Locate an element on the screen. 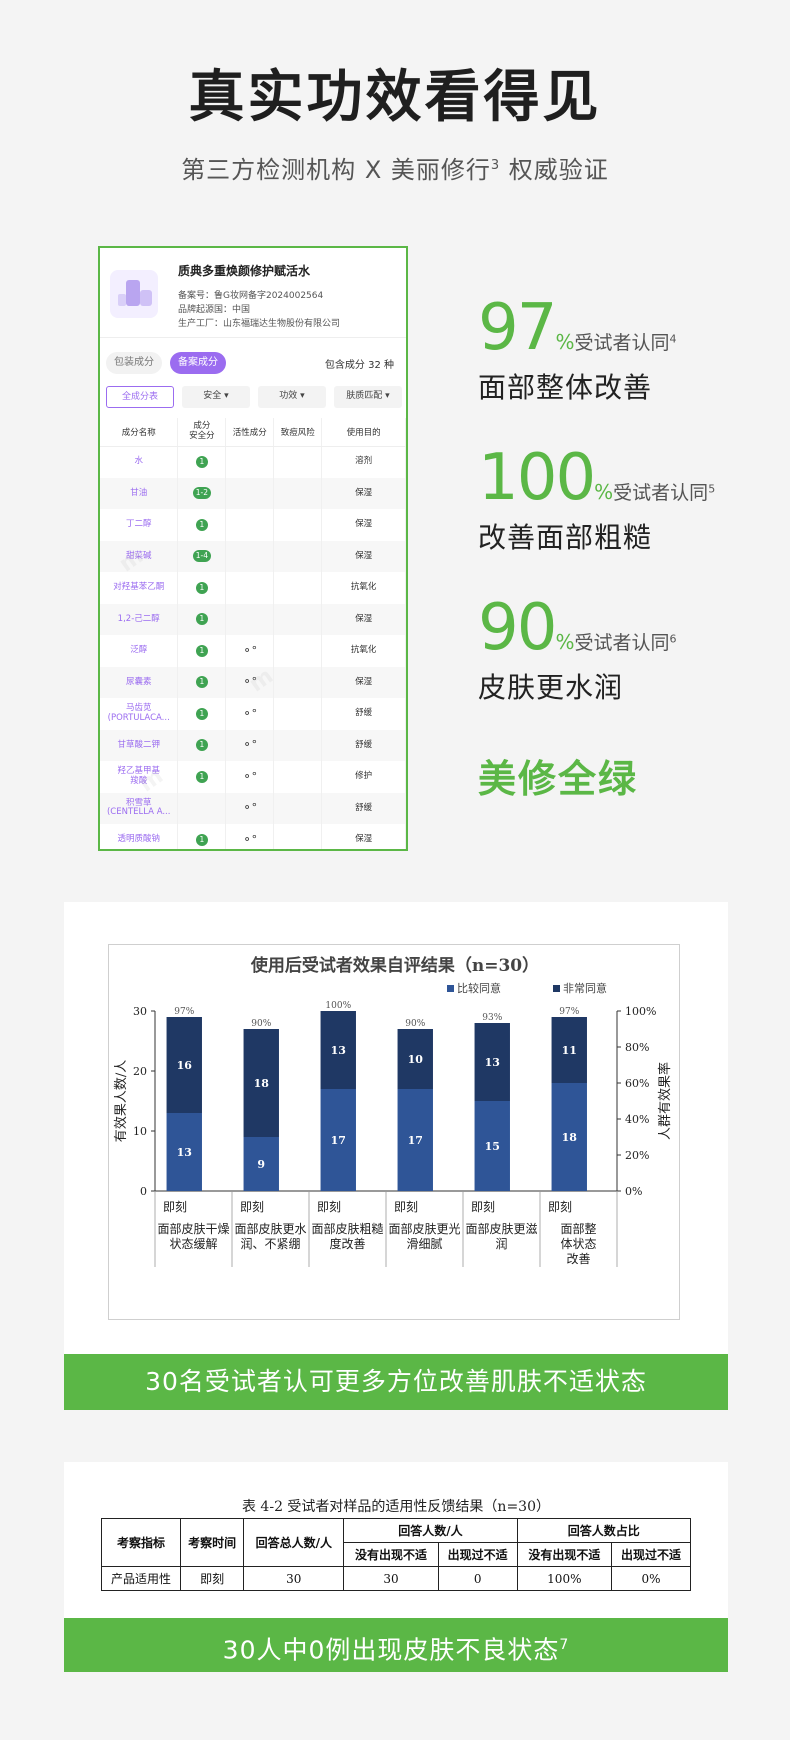 Image resolution: width=790 pixels, height=1740 pixels. list-item: 甘草酸二钾 1 ⚬° 舒缓 is located at coordinates (253, 745).